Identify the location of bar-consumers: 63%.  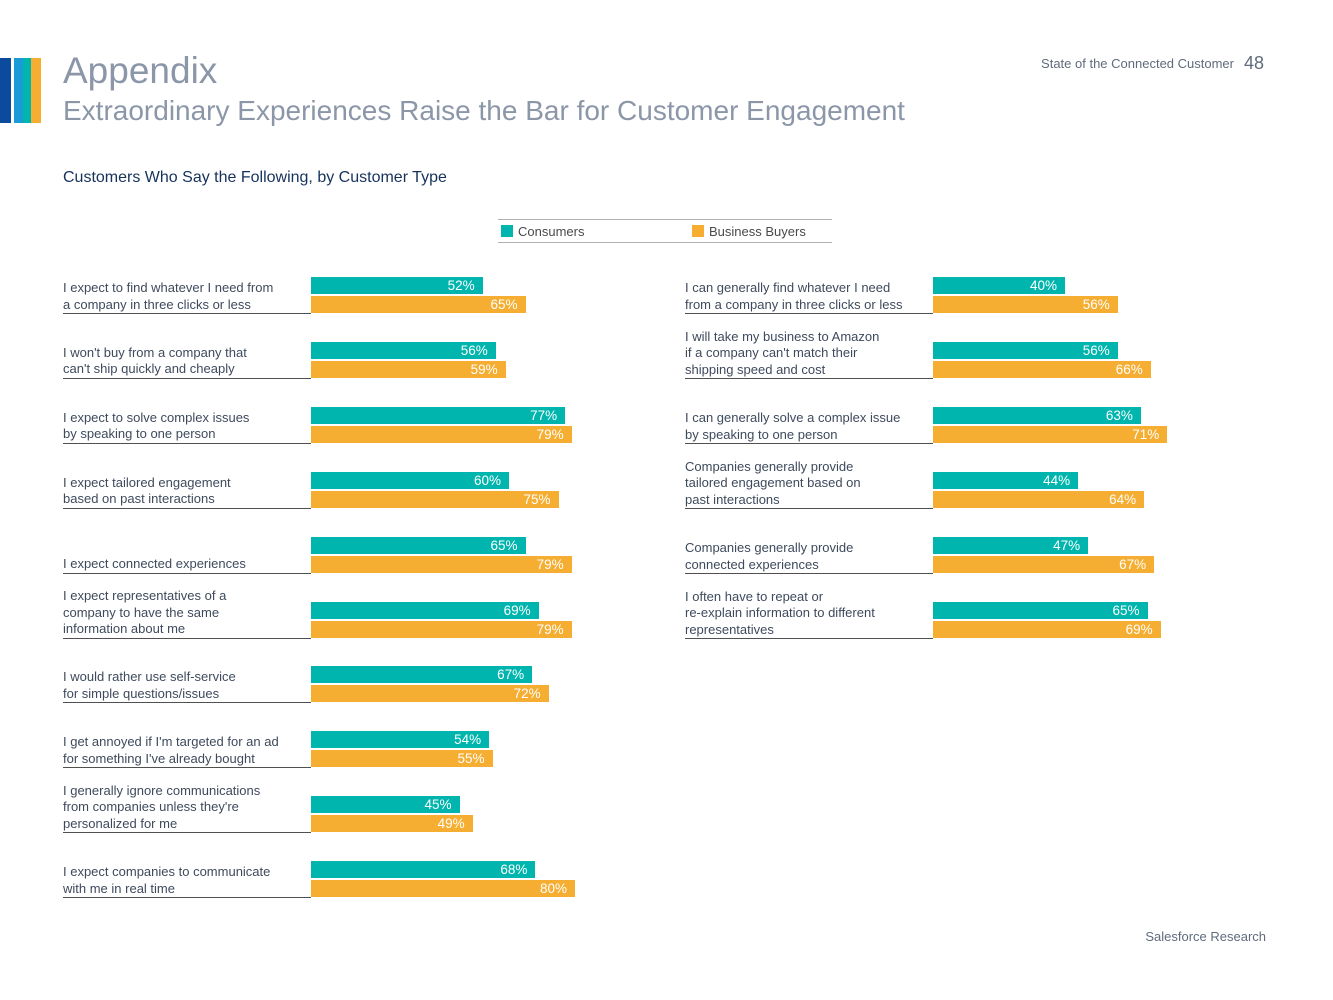
(1037, 415).